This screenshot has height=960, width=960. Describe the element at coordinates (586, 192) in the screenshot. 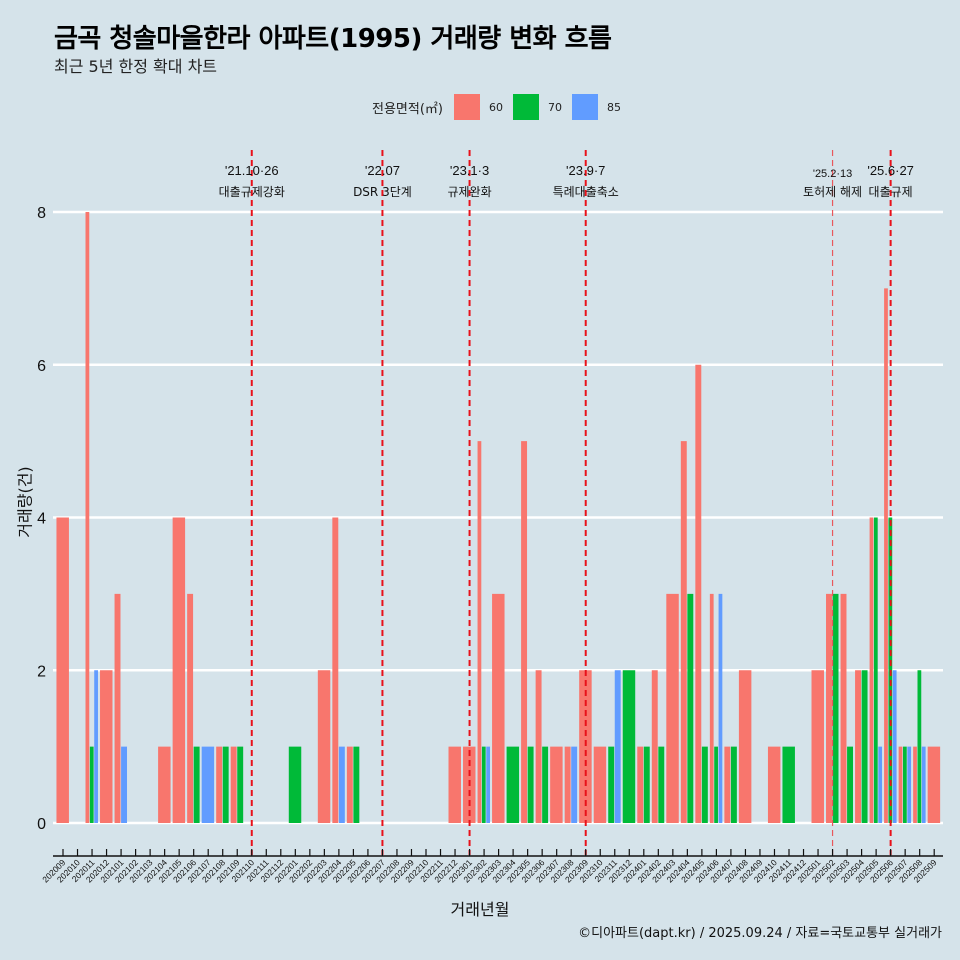

I see `event-label: 특례대출축소` at that location.